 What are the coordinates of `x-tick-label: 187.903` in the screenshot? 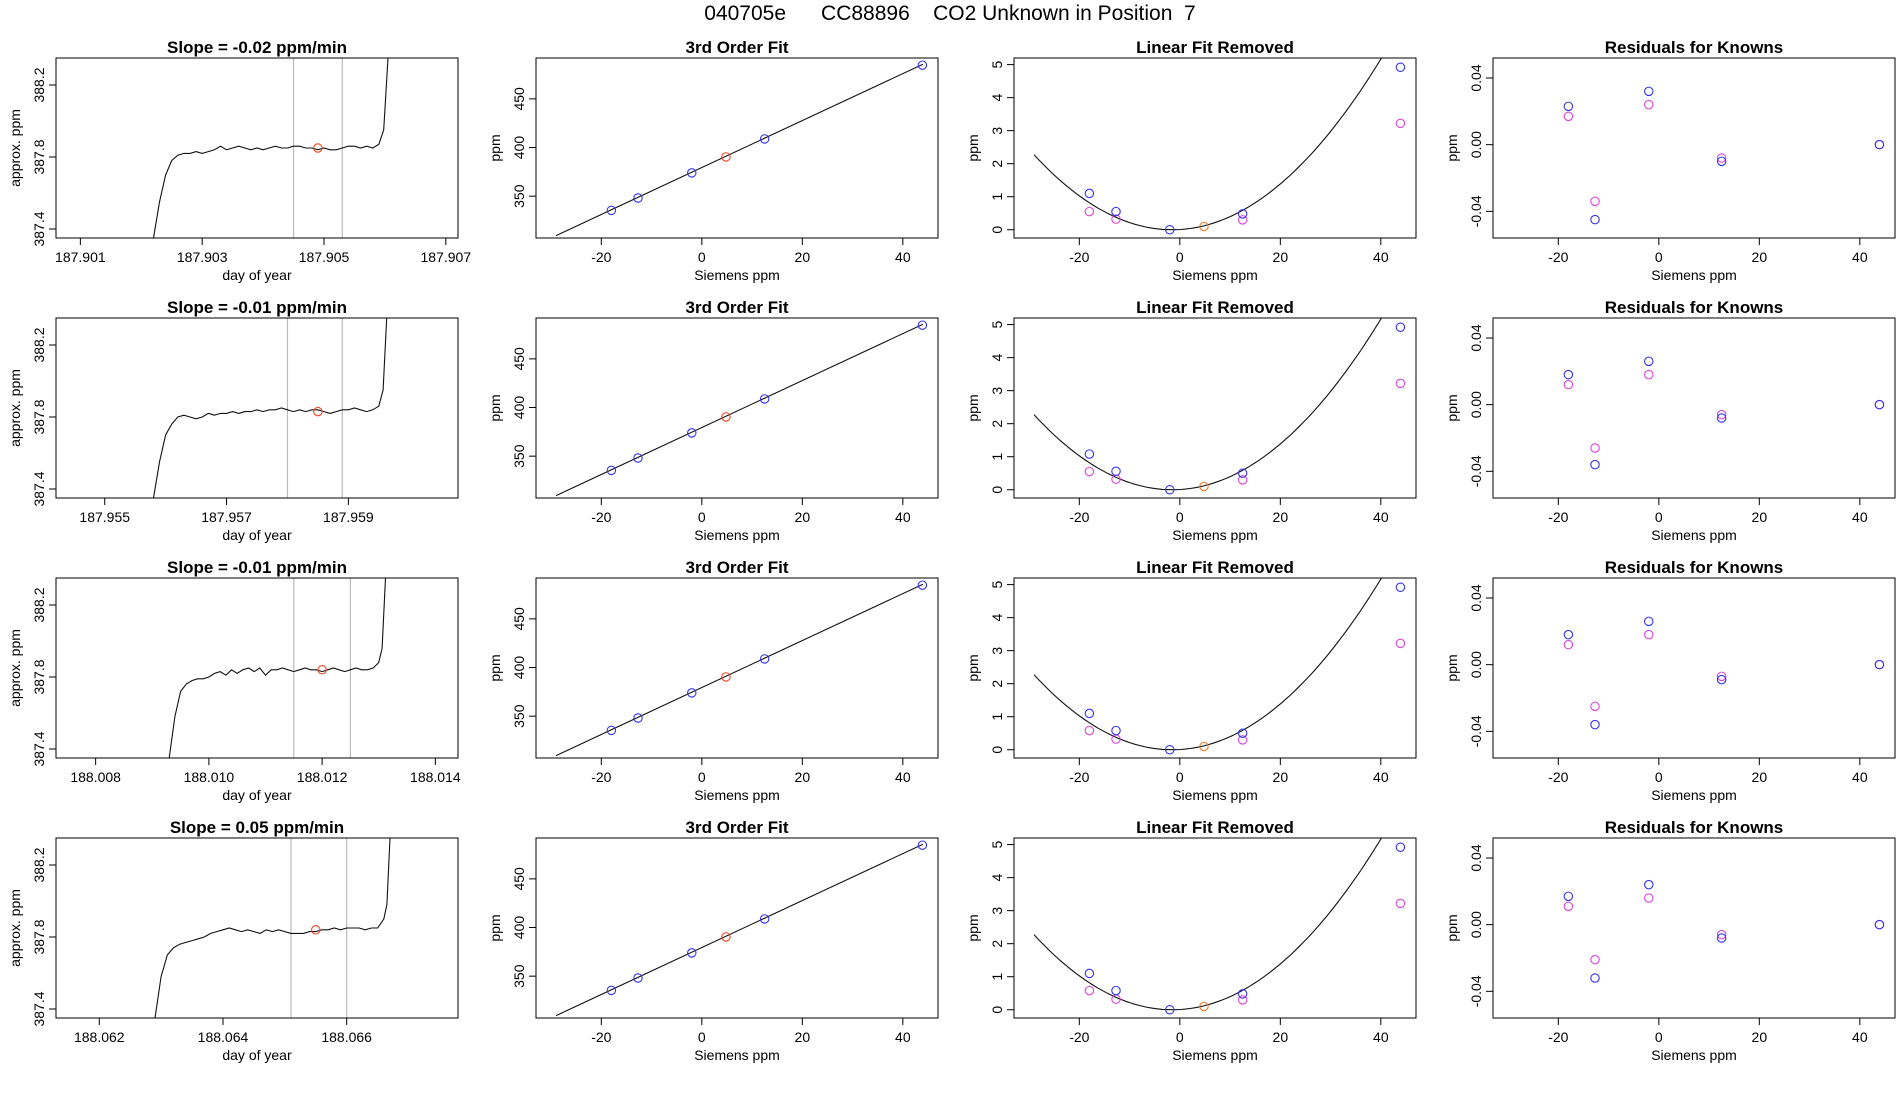 It's located at (202, 257).